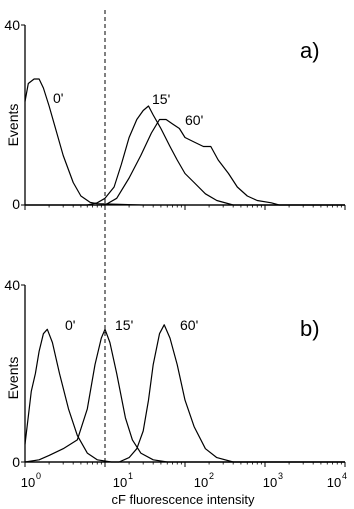  I want to click on svg-text: 1, so click(130, 476).